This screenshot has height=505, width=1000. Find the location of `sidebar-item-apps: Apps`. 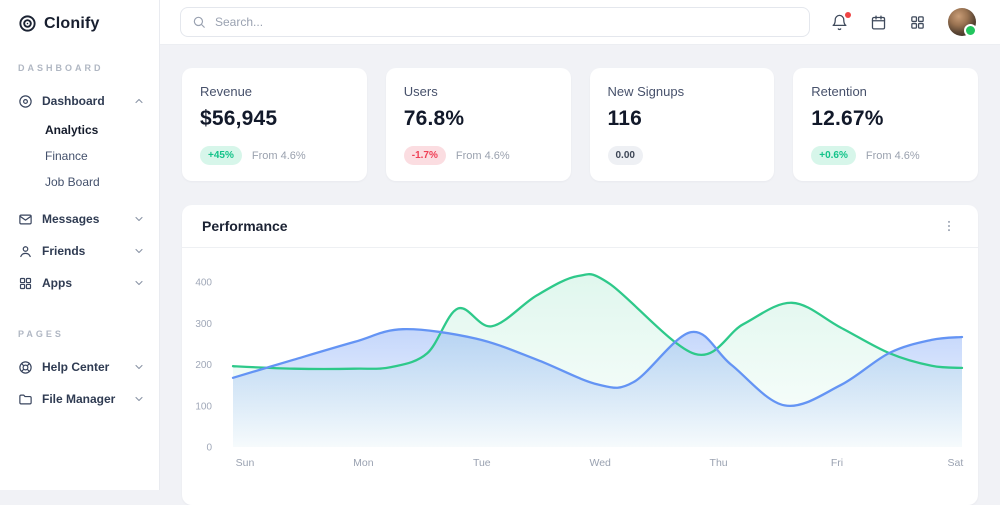

sidebar-item-apps: Apps is located at coordinates (81, 283).